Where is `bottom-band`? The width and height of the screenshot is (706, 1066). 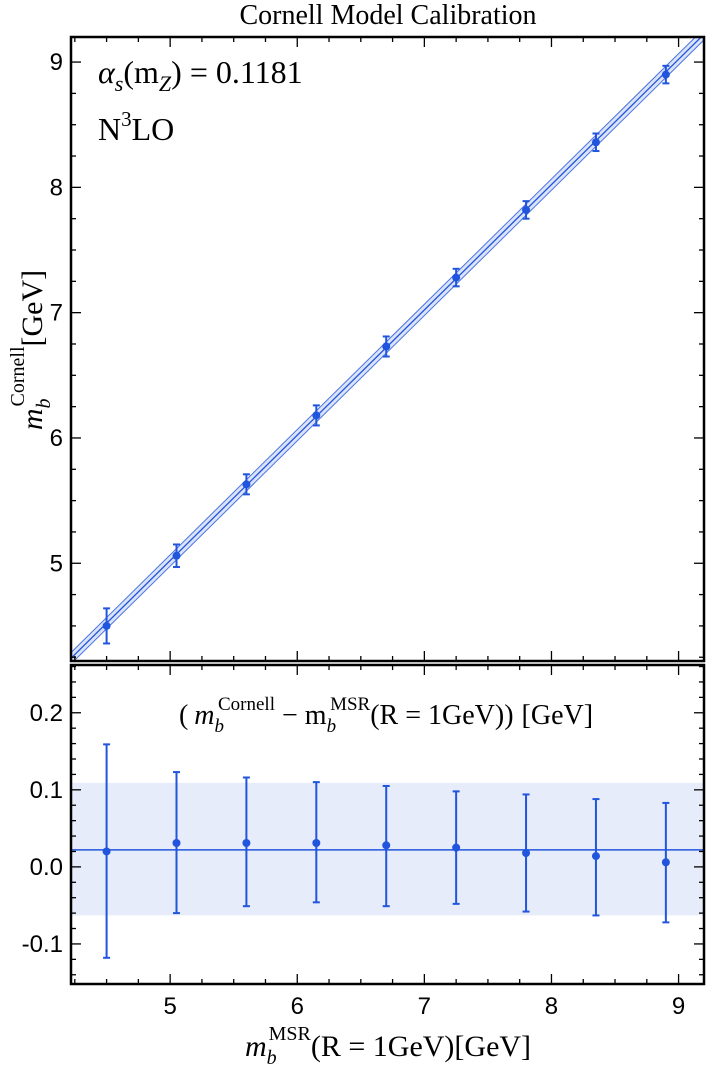
bottom-band is located at coordinates (387, 849).